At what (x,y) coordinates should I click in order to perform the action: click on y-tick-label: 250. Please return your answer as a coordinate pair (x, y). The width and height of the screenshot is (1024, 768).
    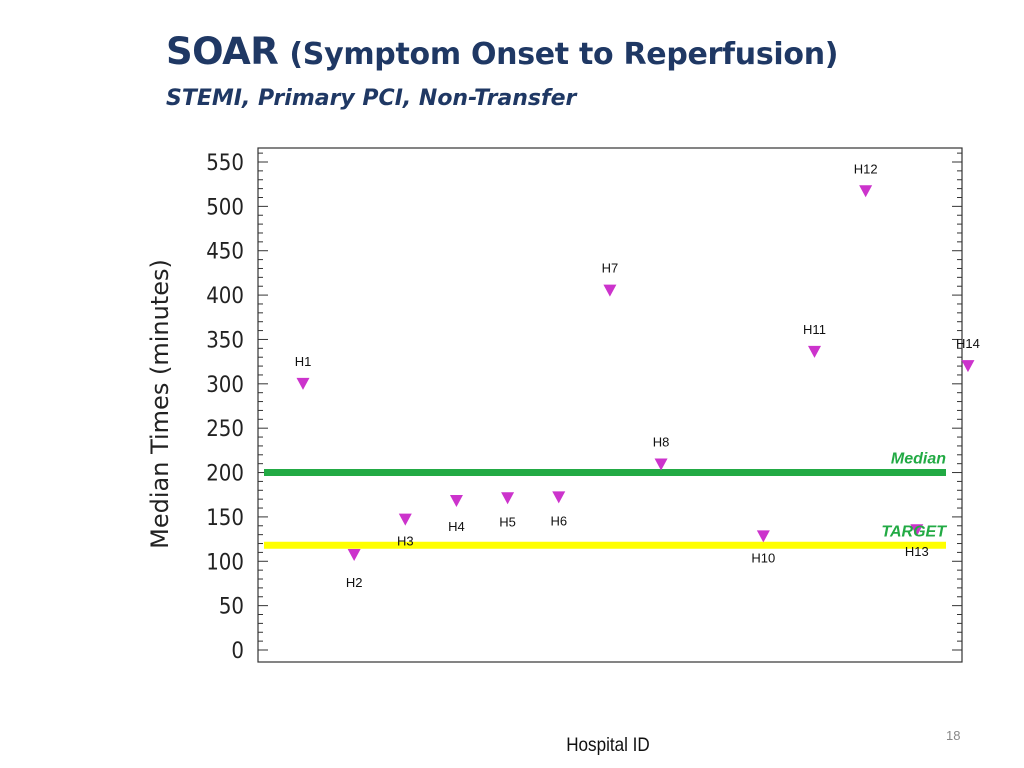
    Looking at the image, I should click on (225, 429).